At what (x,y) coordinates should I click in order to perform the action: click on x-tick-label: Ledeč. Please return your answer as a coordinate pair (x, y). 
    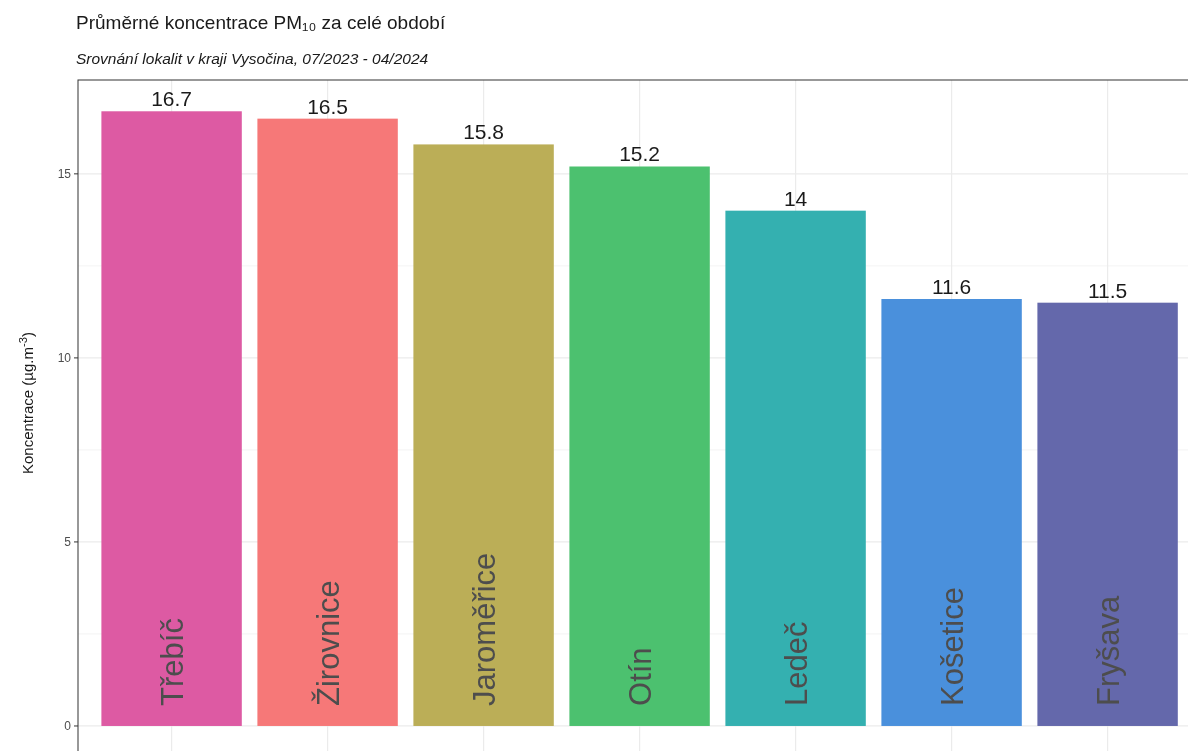
    Looking at the image, I should click on (796, 663).